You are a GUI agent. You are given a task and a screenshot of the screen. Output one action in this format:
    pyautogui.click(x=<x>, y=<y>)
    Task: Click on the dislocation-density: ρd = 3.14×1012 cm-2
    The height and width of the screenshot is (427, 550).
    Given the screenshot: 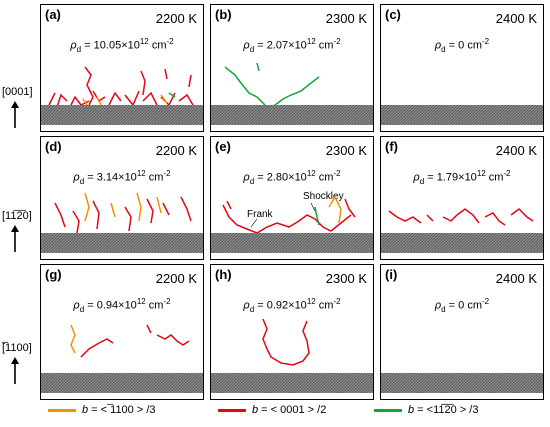 What is the action you would take?
    pyautogui.click(x=122, y=177)
    